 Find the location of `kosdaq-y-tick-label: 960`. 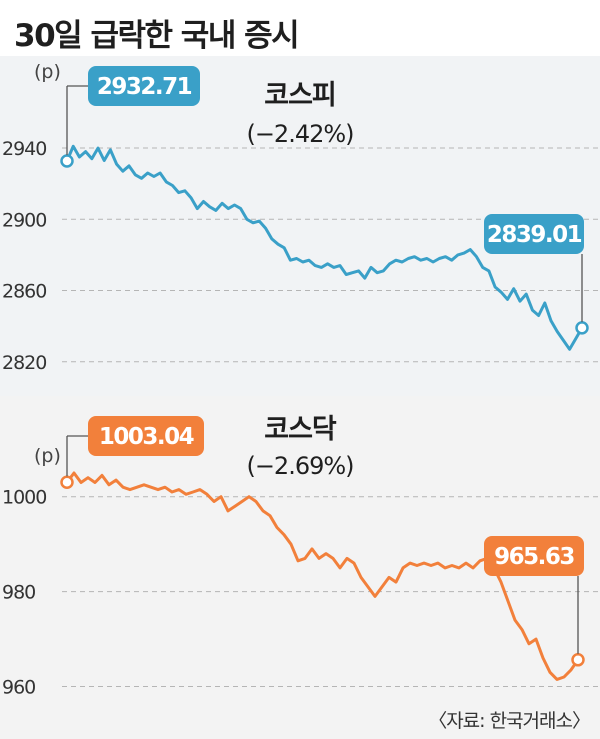

kosdaq-y-tick-label: 960 is located at coordinates (18, 688).